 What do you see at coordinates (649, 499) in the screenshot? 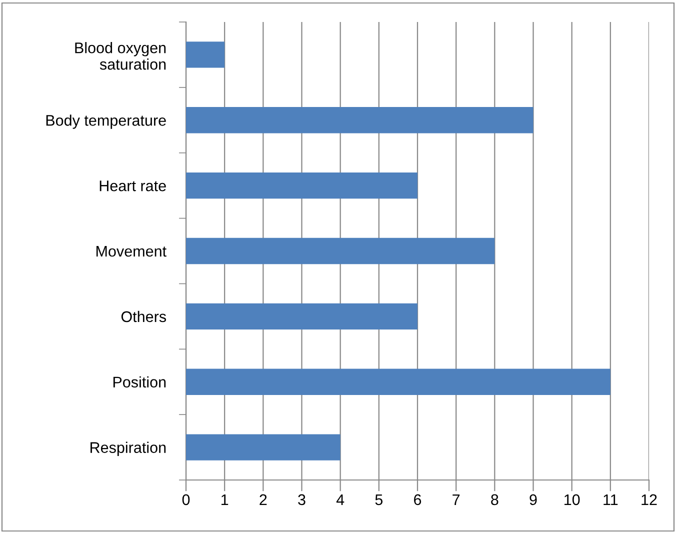
I see `x-tick-label: 12` at bounding box center [649, 499].